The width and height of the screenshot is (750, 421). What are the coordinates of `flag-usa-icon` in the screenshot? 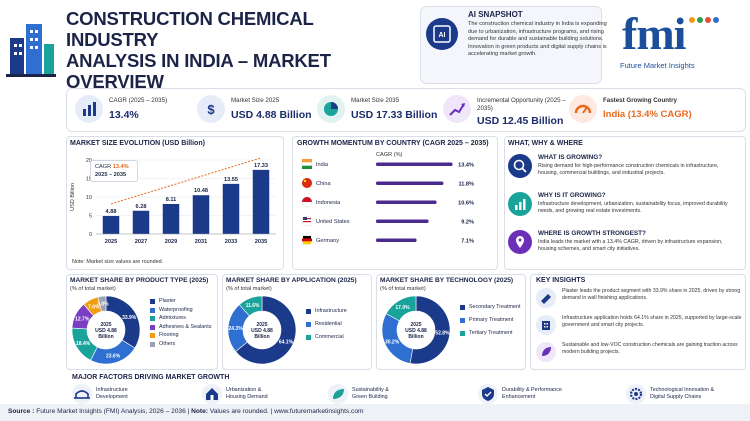 It's located at (307, 221).